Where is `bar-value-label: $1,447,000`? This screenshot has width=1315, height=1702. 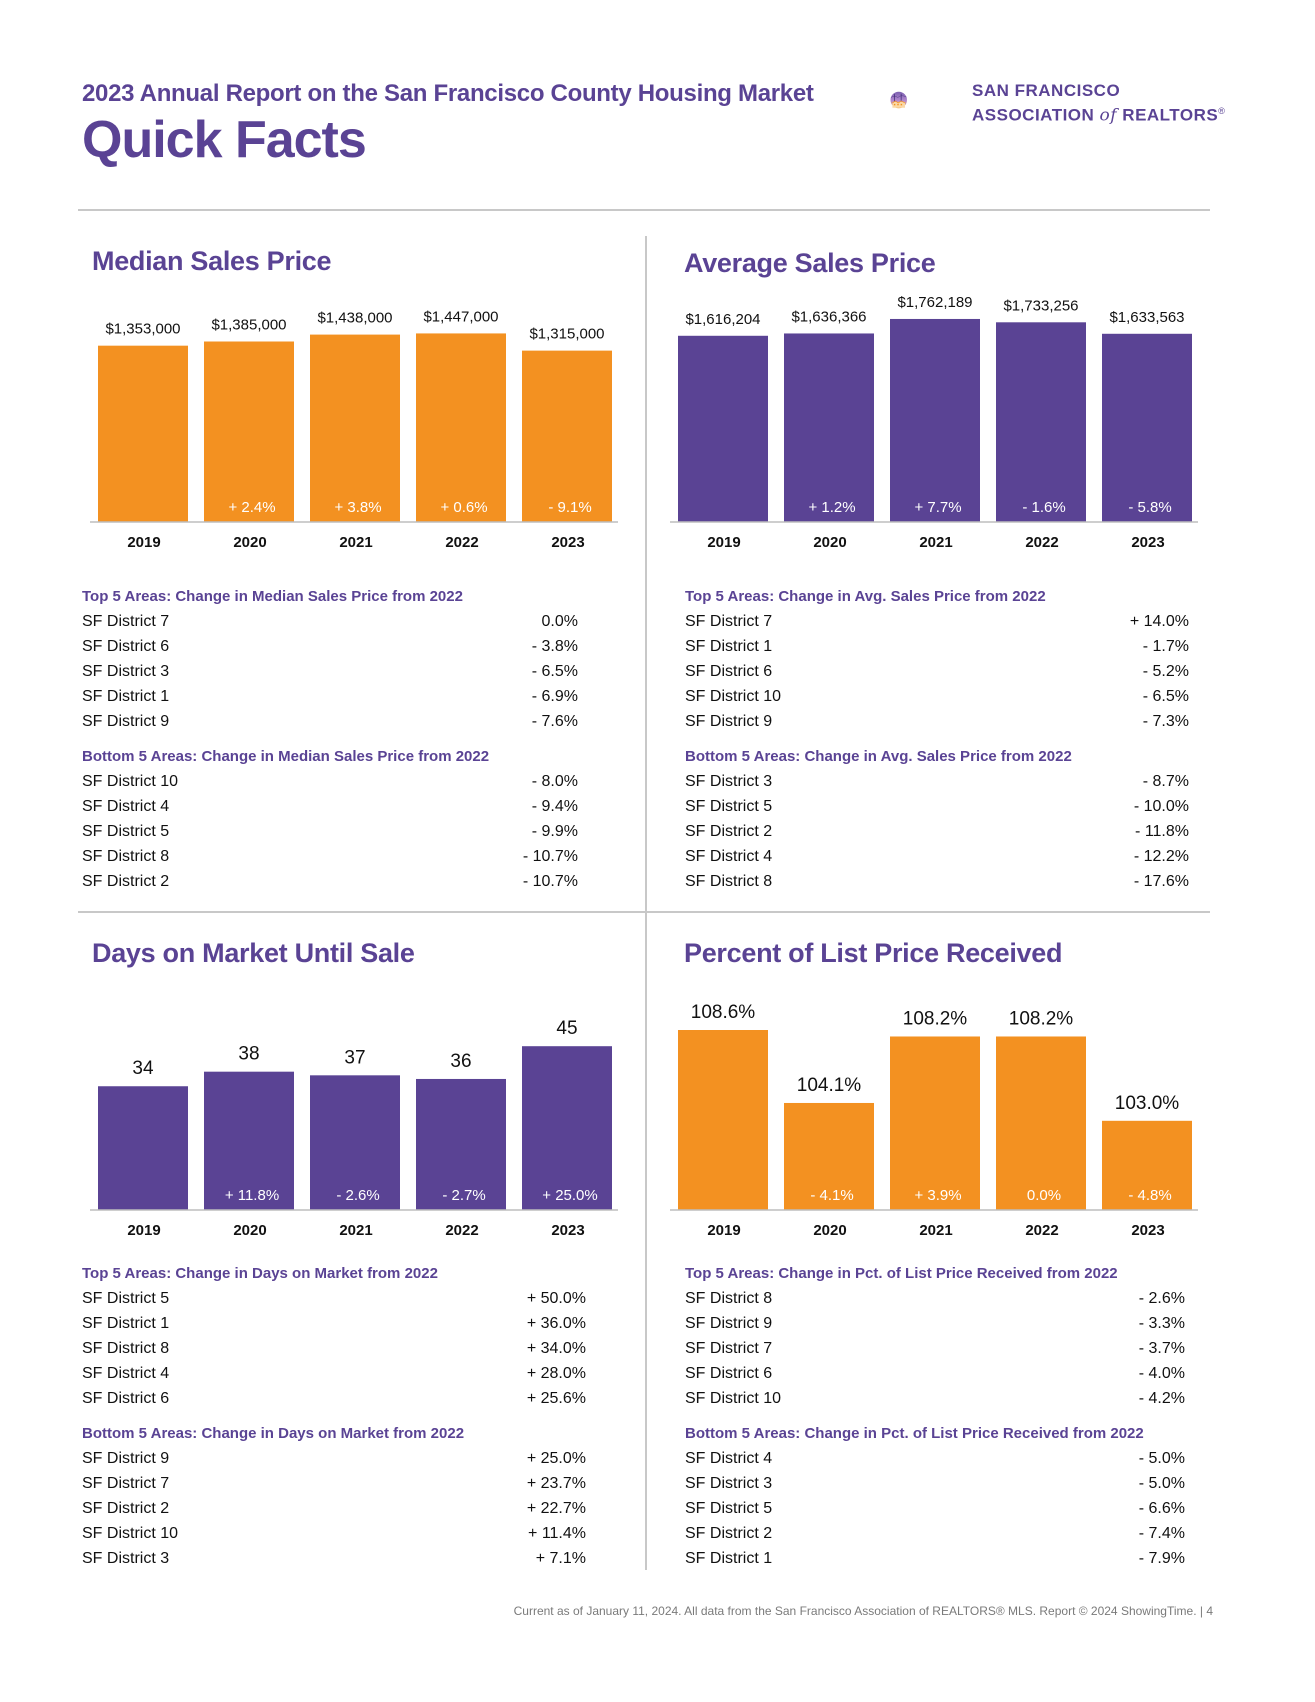
bar-value-label: $1,447,000 is located at coordinates (460, 316).